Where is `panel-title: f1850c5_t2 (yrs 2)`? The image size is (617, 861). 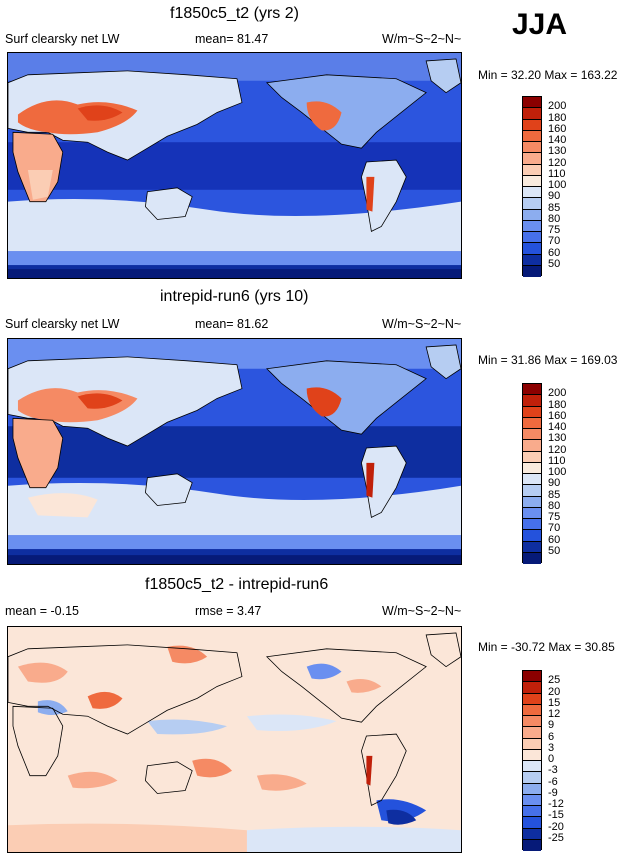
panel-title: f1850c5_t2 (yrs 2) is located at coordinates (234, 13).